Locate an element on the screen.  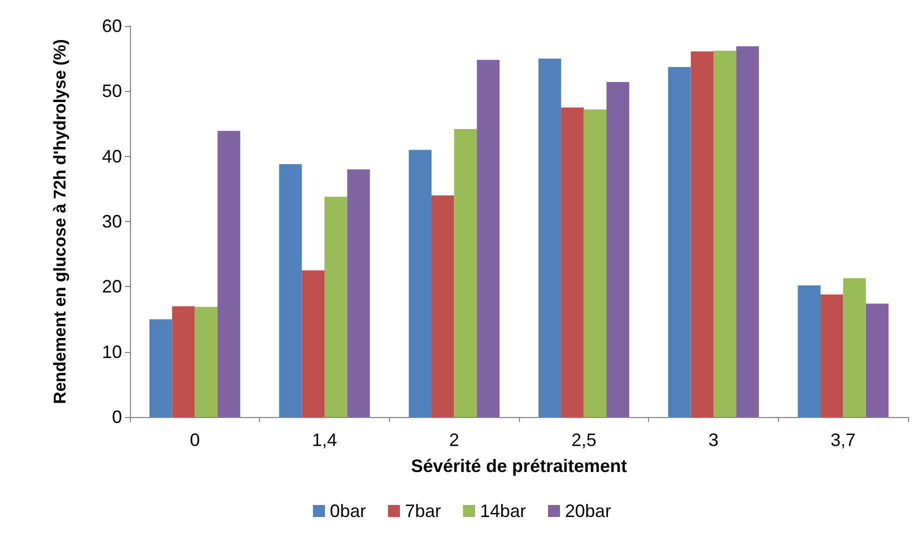
x-tick-label: 3 is located at coordinates (713, 440).